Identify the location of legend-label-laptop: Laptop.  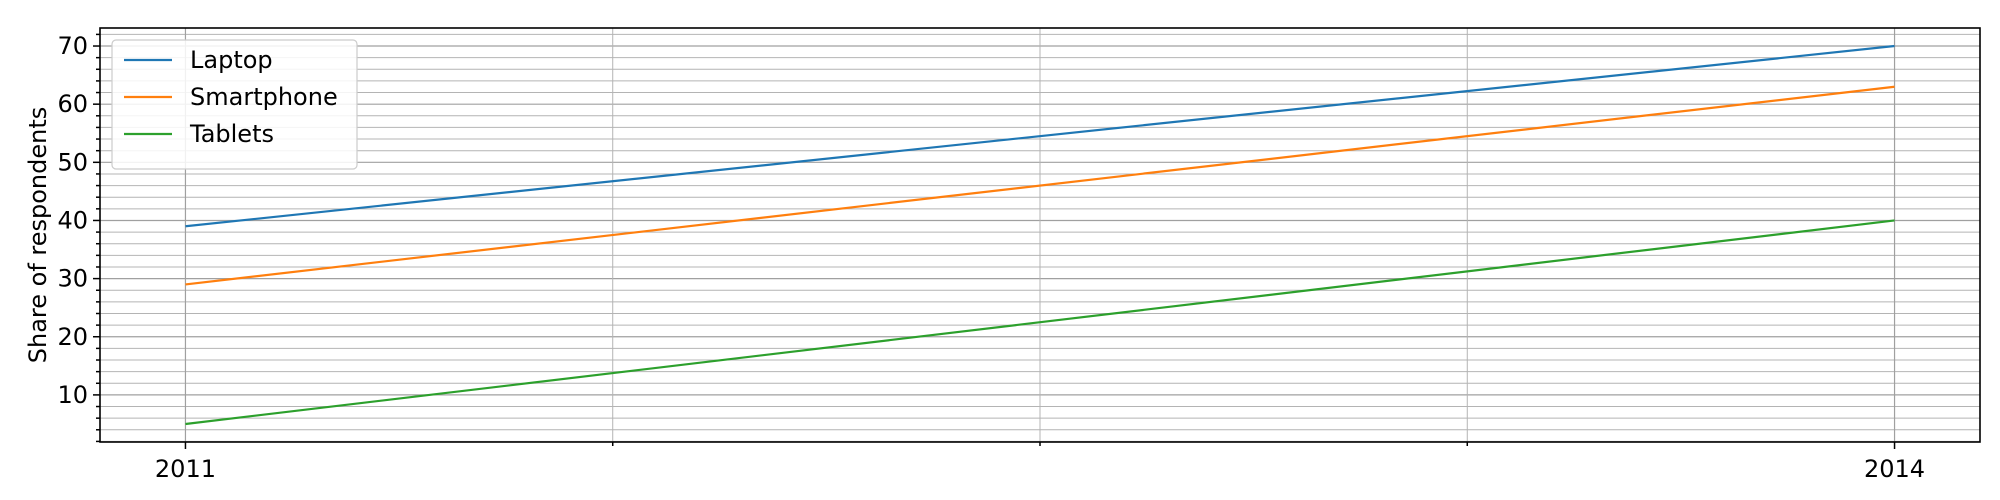
(231, 60).